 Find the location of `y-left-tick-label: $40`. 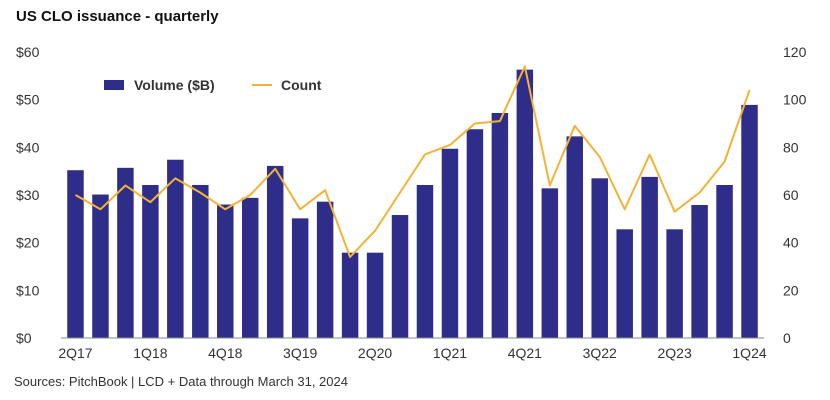

y-left-tick-label: $40 is located at coordinates (28, 147).